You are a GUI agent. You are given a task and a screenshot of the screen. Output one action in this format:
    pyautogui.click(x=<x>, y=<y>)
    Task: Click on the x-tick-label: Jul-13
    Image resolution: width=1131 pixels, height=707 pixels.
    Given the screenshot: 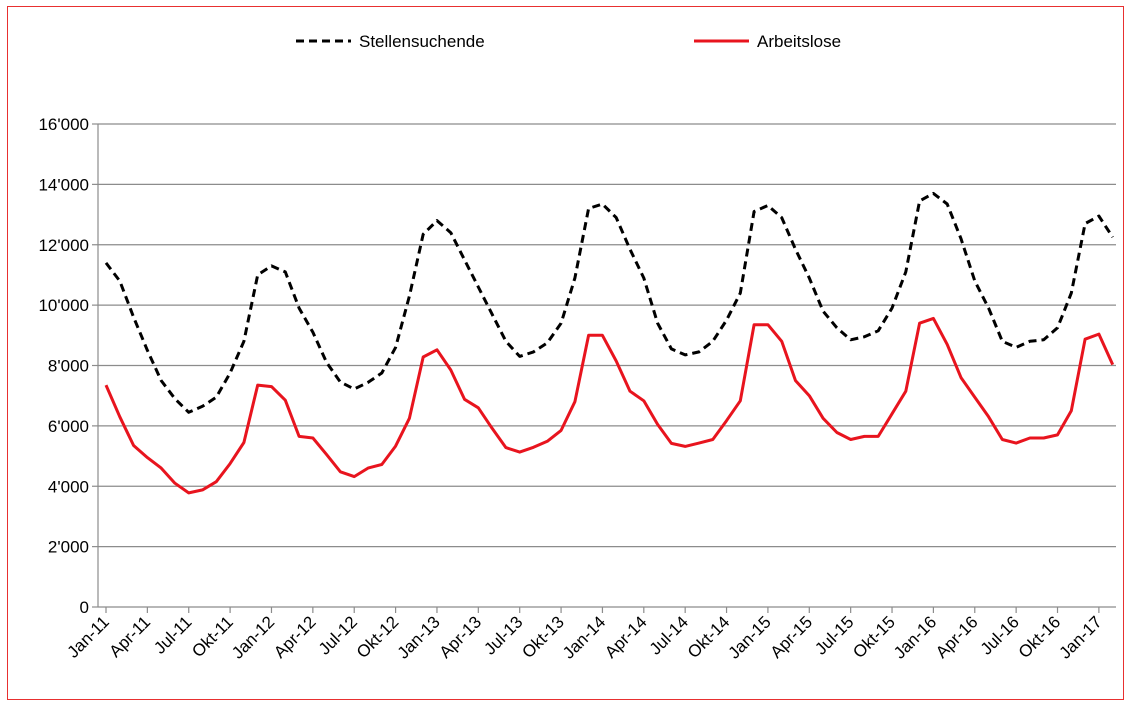 What is the action you would take?
    pyautogui.click(x=503, y=635)
    